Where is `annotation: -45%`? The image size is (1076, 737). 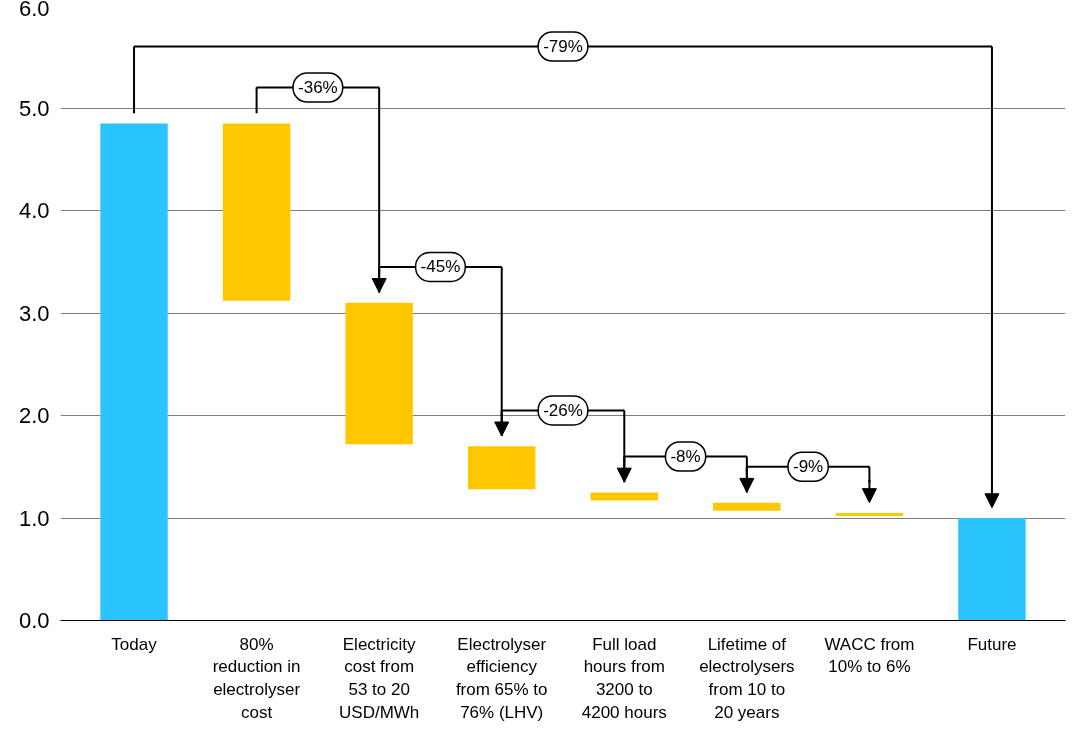 annotation: -45% is located at coordinates (440, 267).